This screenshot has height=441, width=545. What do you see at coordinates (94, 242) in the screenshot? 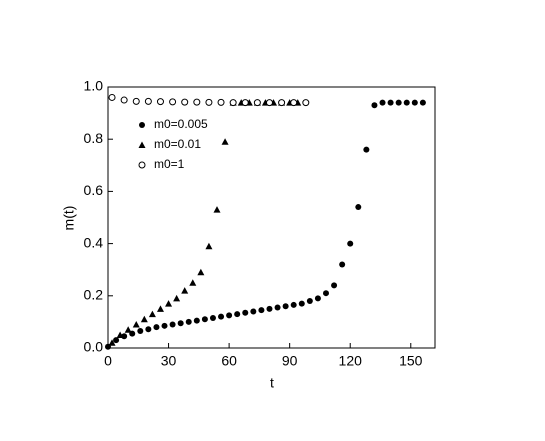
I see `y-tick-label: 0.4` at bounding box center [94, 242].